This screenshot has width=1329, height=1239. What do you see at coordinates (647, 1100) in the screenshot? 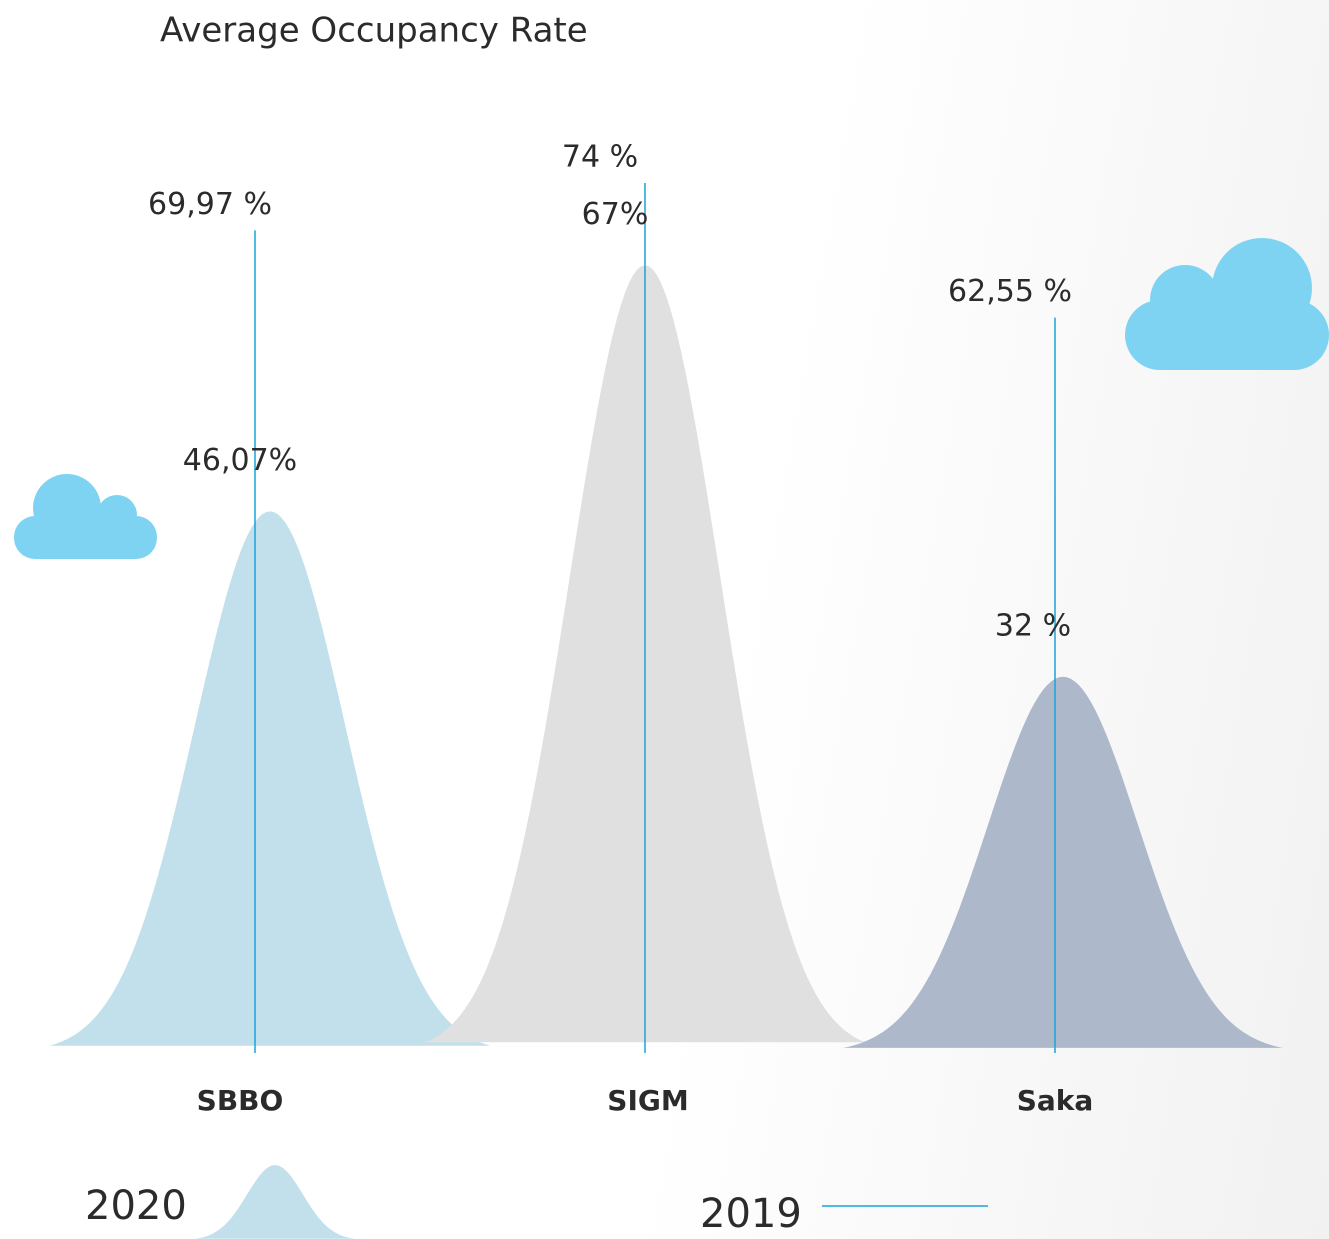
I see `category-label: SIGM` at bounding box center [647, 1100].